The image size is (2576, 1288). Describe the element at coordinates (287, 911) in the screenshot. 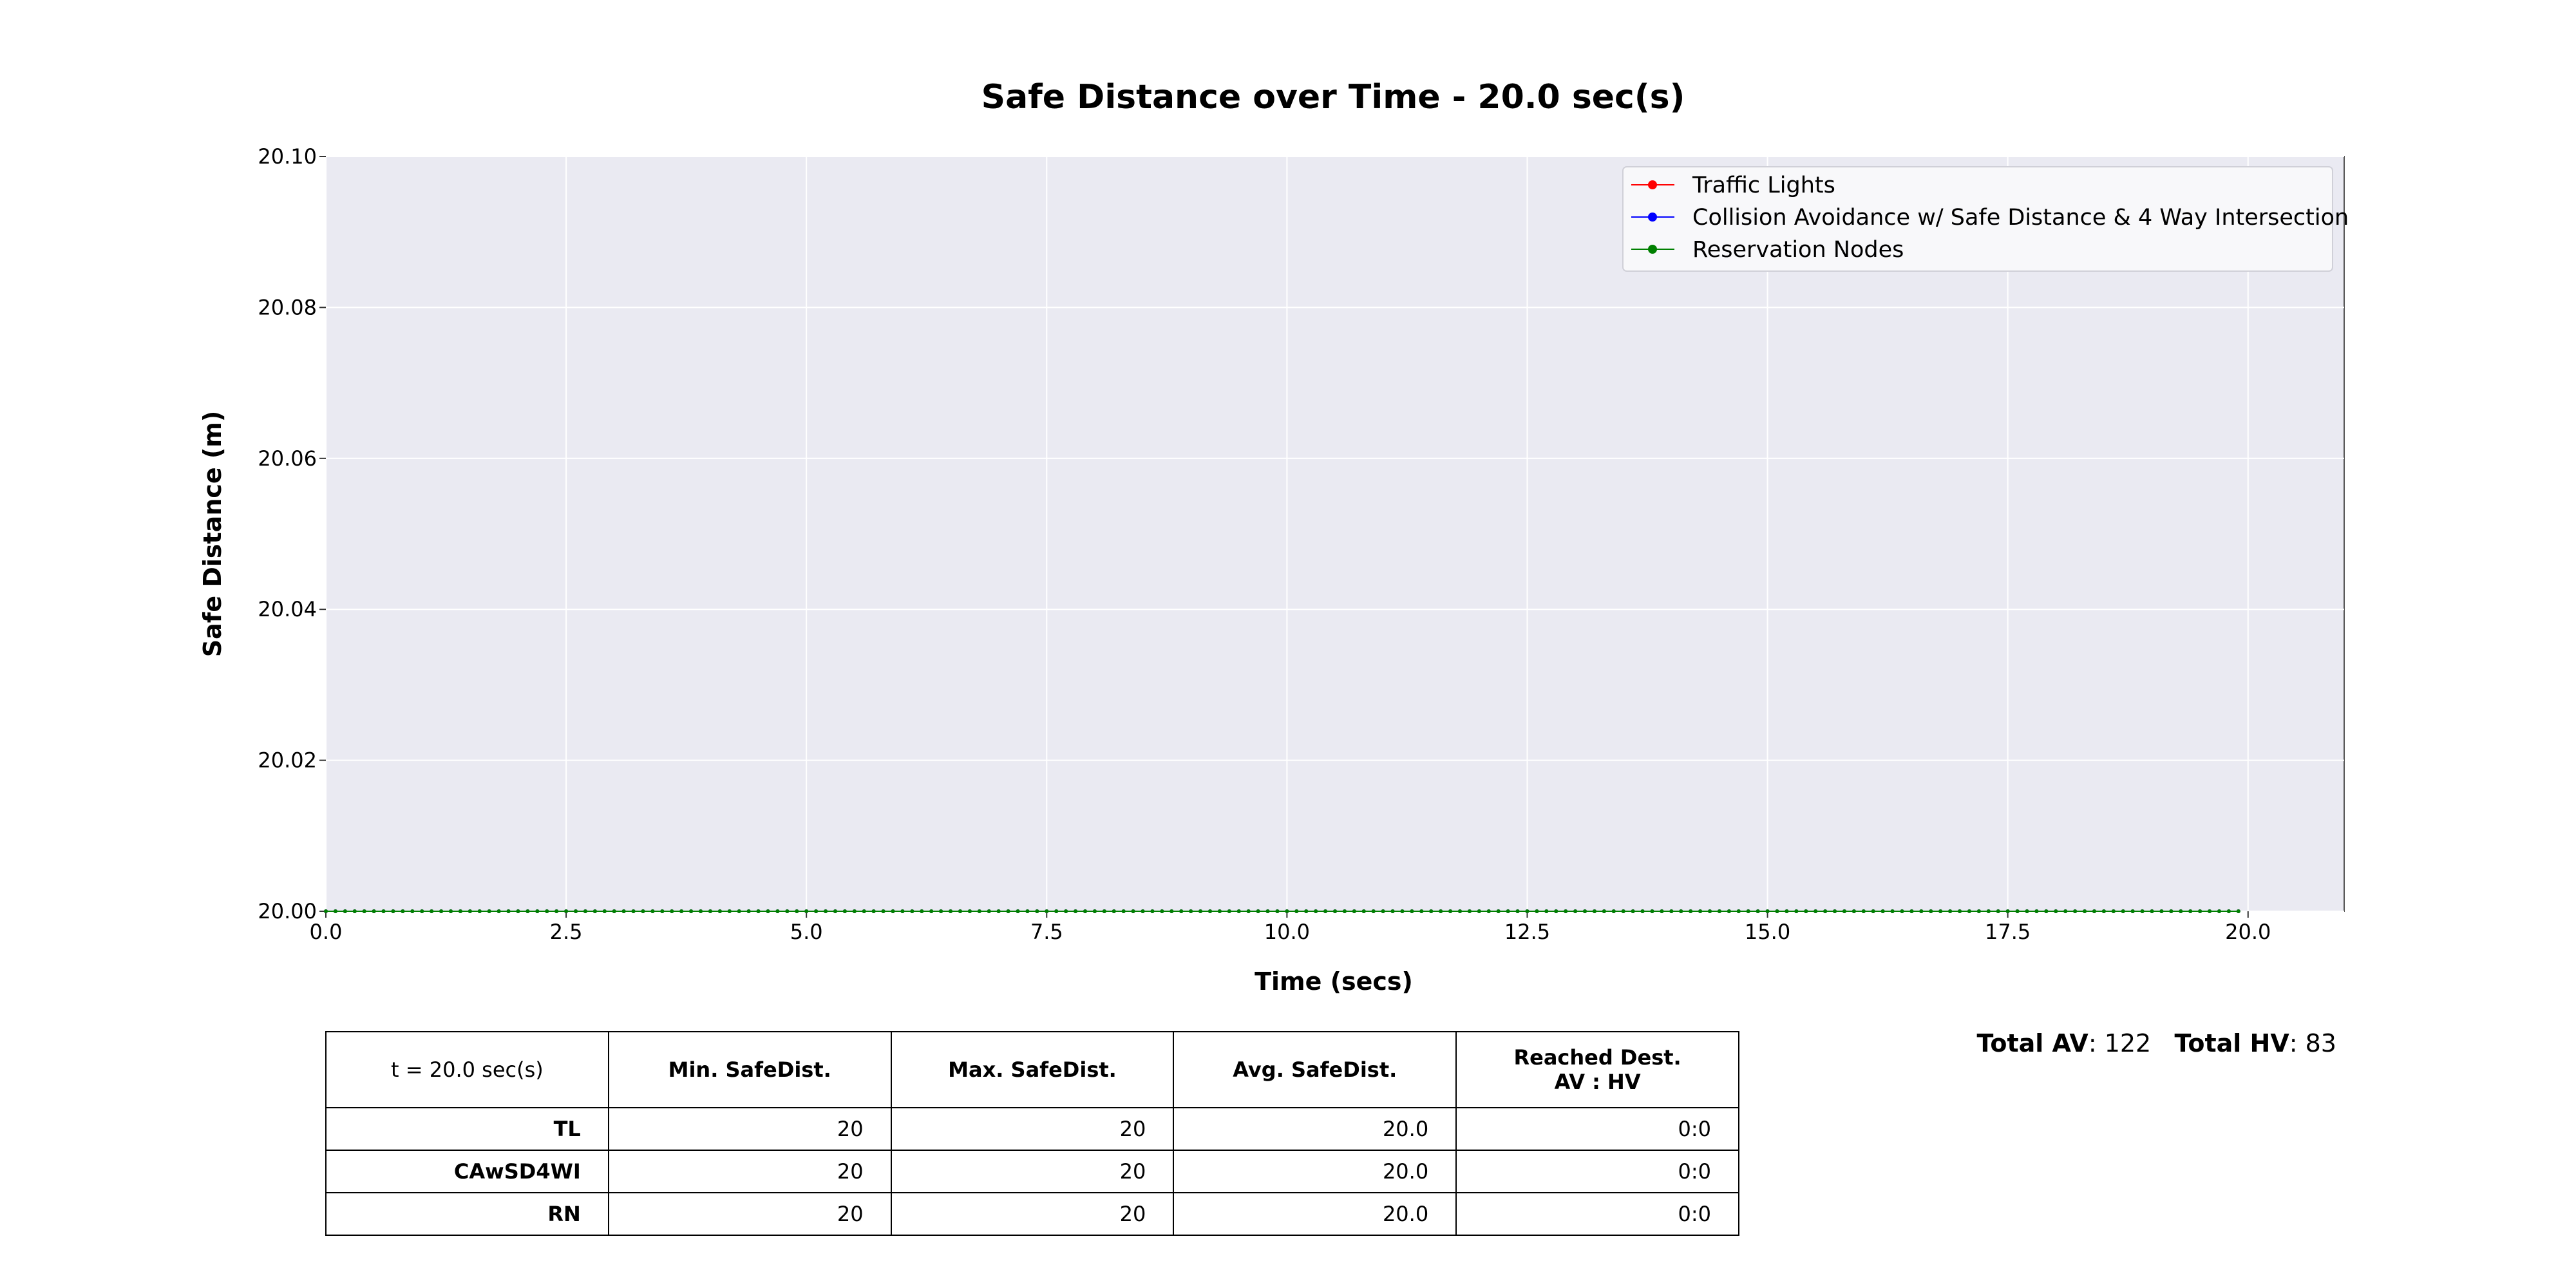

I see `y-tick-label: 20.00` at that location.